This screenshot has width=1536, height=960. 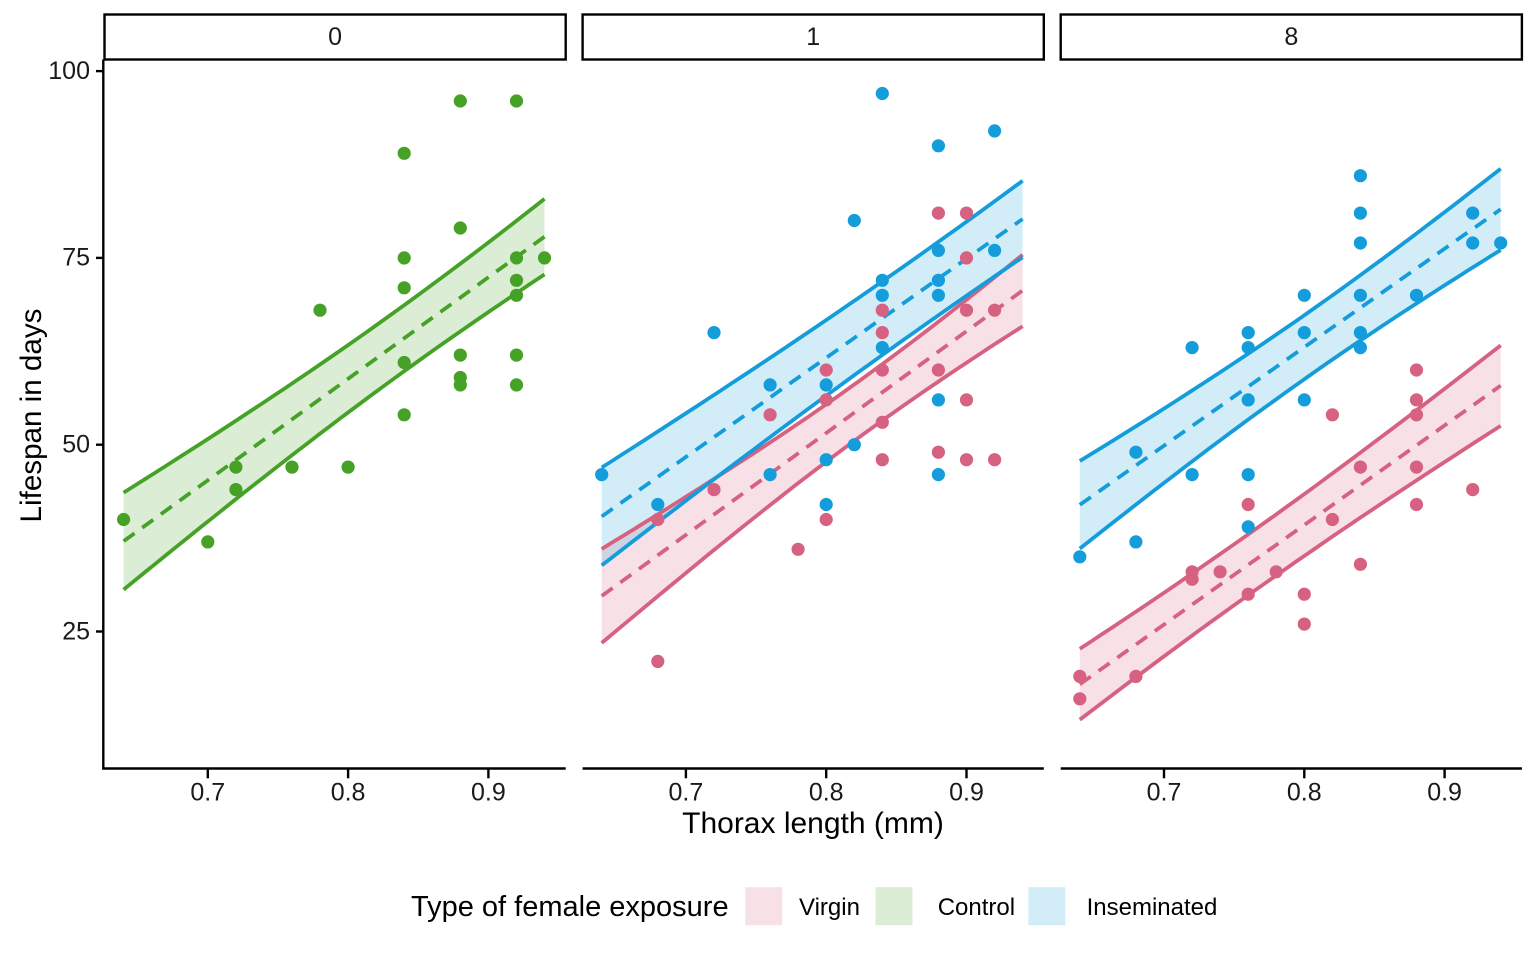 I want to click on svg-text: 25, so click(x=76, y=631).